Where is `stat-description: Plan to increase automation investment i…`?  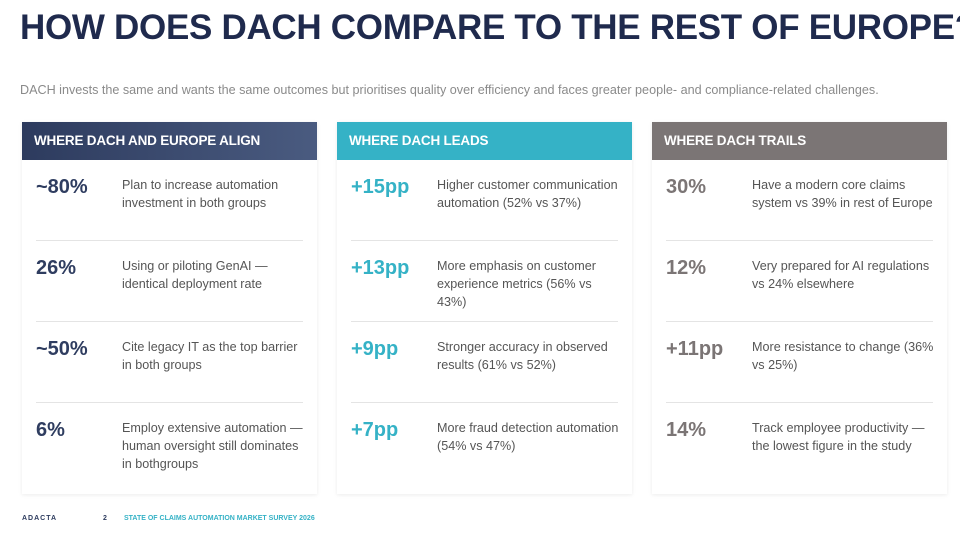
stat-description: Plan to increase automation investment i… is located at coordinates (200, 194).